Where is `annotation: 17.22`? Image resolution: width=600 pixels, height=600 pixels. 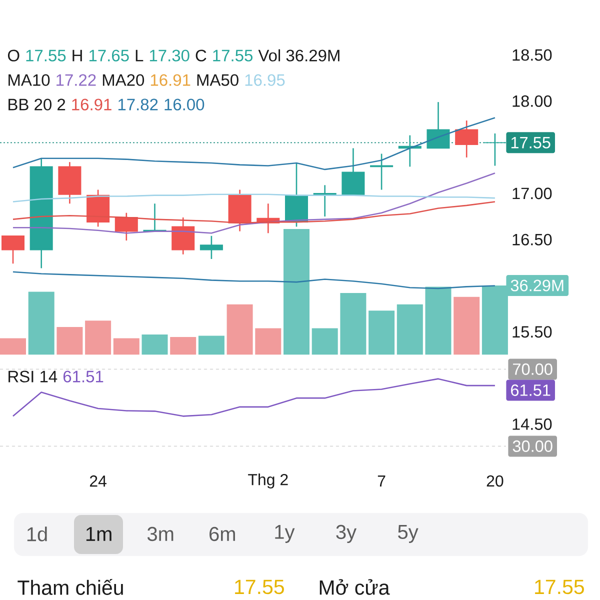 annotation: 17.22 is located at coordinates (76, 80).